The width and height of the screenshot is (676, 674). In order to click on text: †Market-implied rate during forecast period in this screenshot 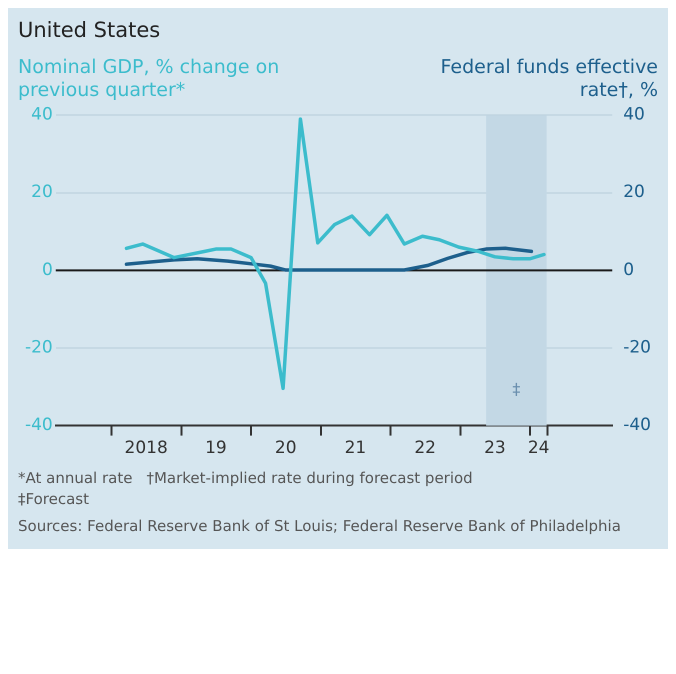, I will do `click(309, 478)`.